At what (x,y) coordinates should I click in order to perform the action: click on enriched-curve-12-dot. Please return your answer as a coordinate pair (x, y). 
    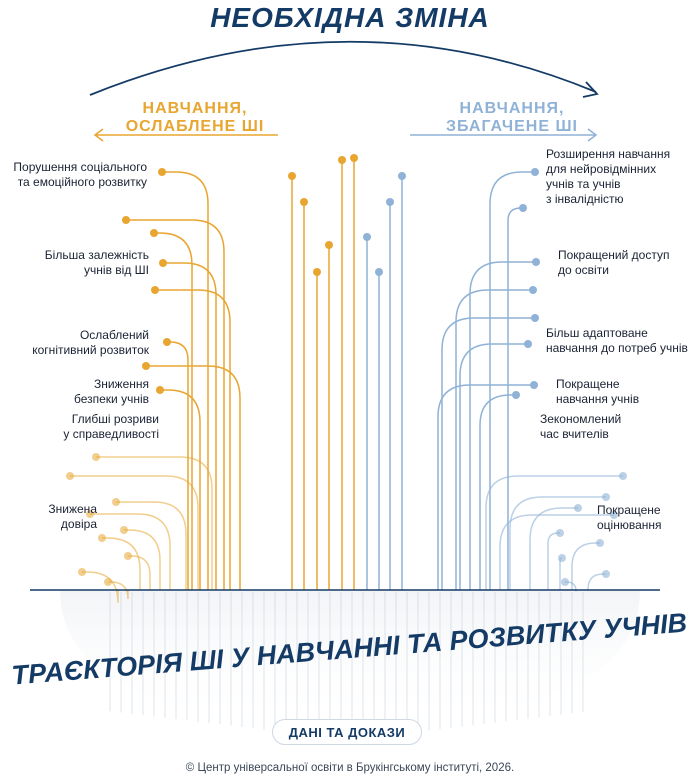
    Looking at the image, I should click on (560, 533).